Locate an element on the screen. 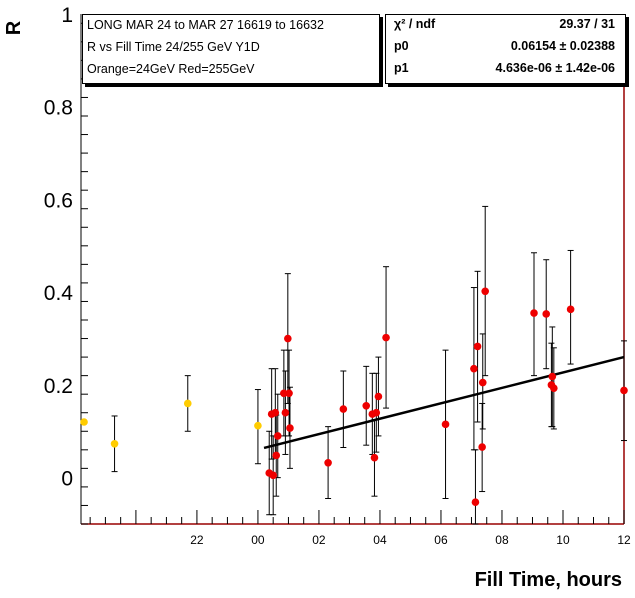 The height and width of the screenshot is (598, 635). fit-row-p1: p1 4.636e-06 ± 1.42e-06 is located at coordinates (505, 71).